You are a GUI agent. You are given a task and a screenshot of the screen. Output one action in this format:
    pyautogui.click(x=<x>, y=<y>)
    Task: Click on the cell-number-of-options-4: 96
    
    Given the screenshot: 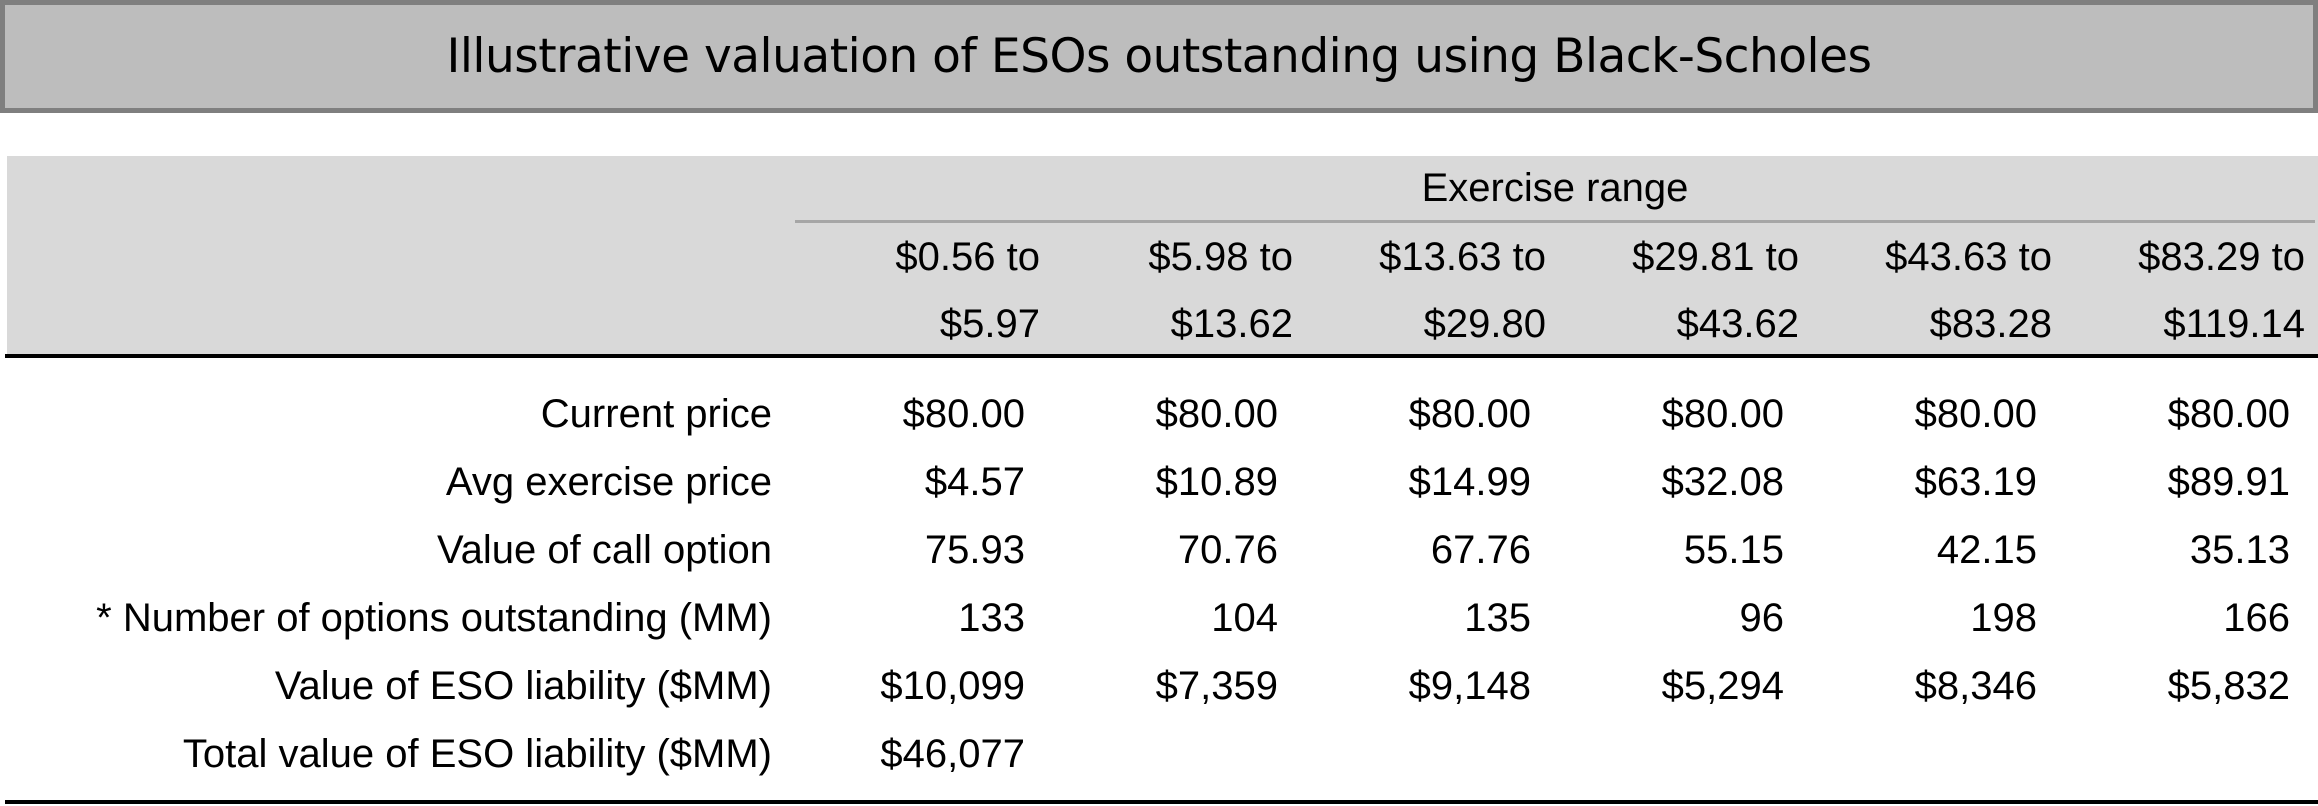 What is the action you would take?
    pyautogui.click(x=1762, y=618)
    